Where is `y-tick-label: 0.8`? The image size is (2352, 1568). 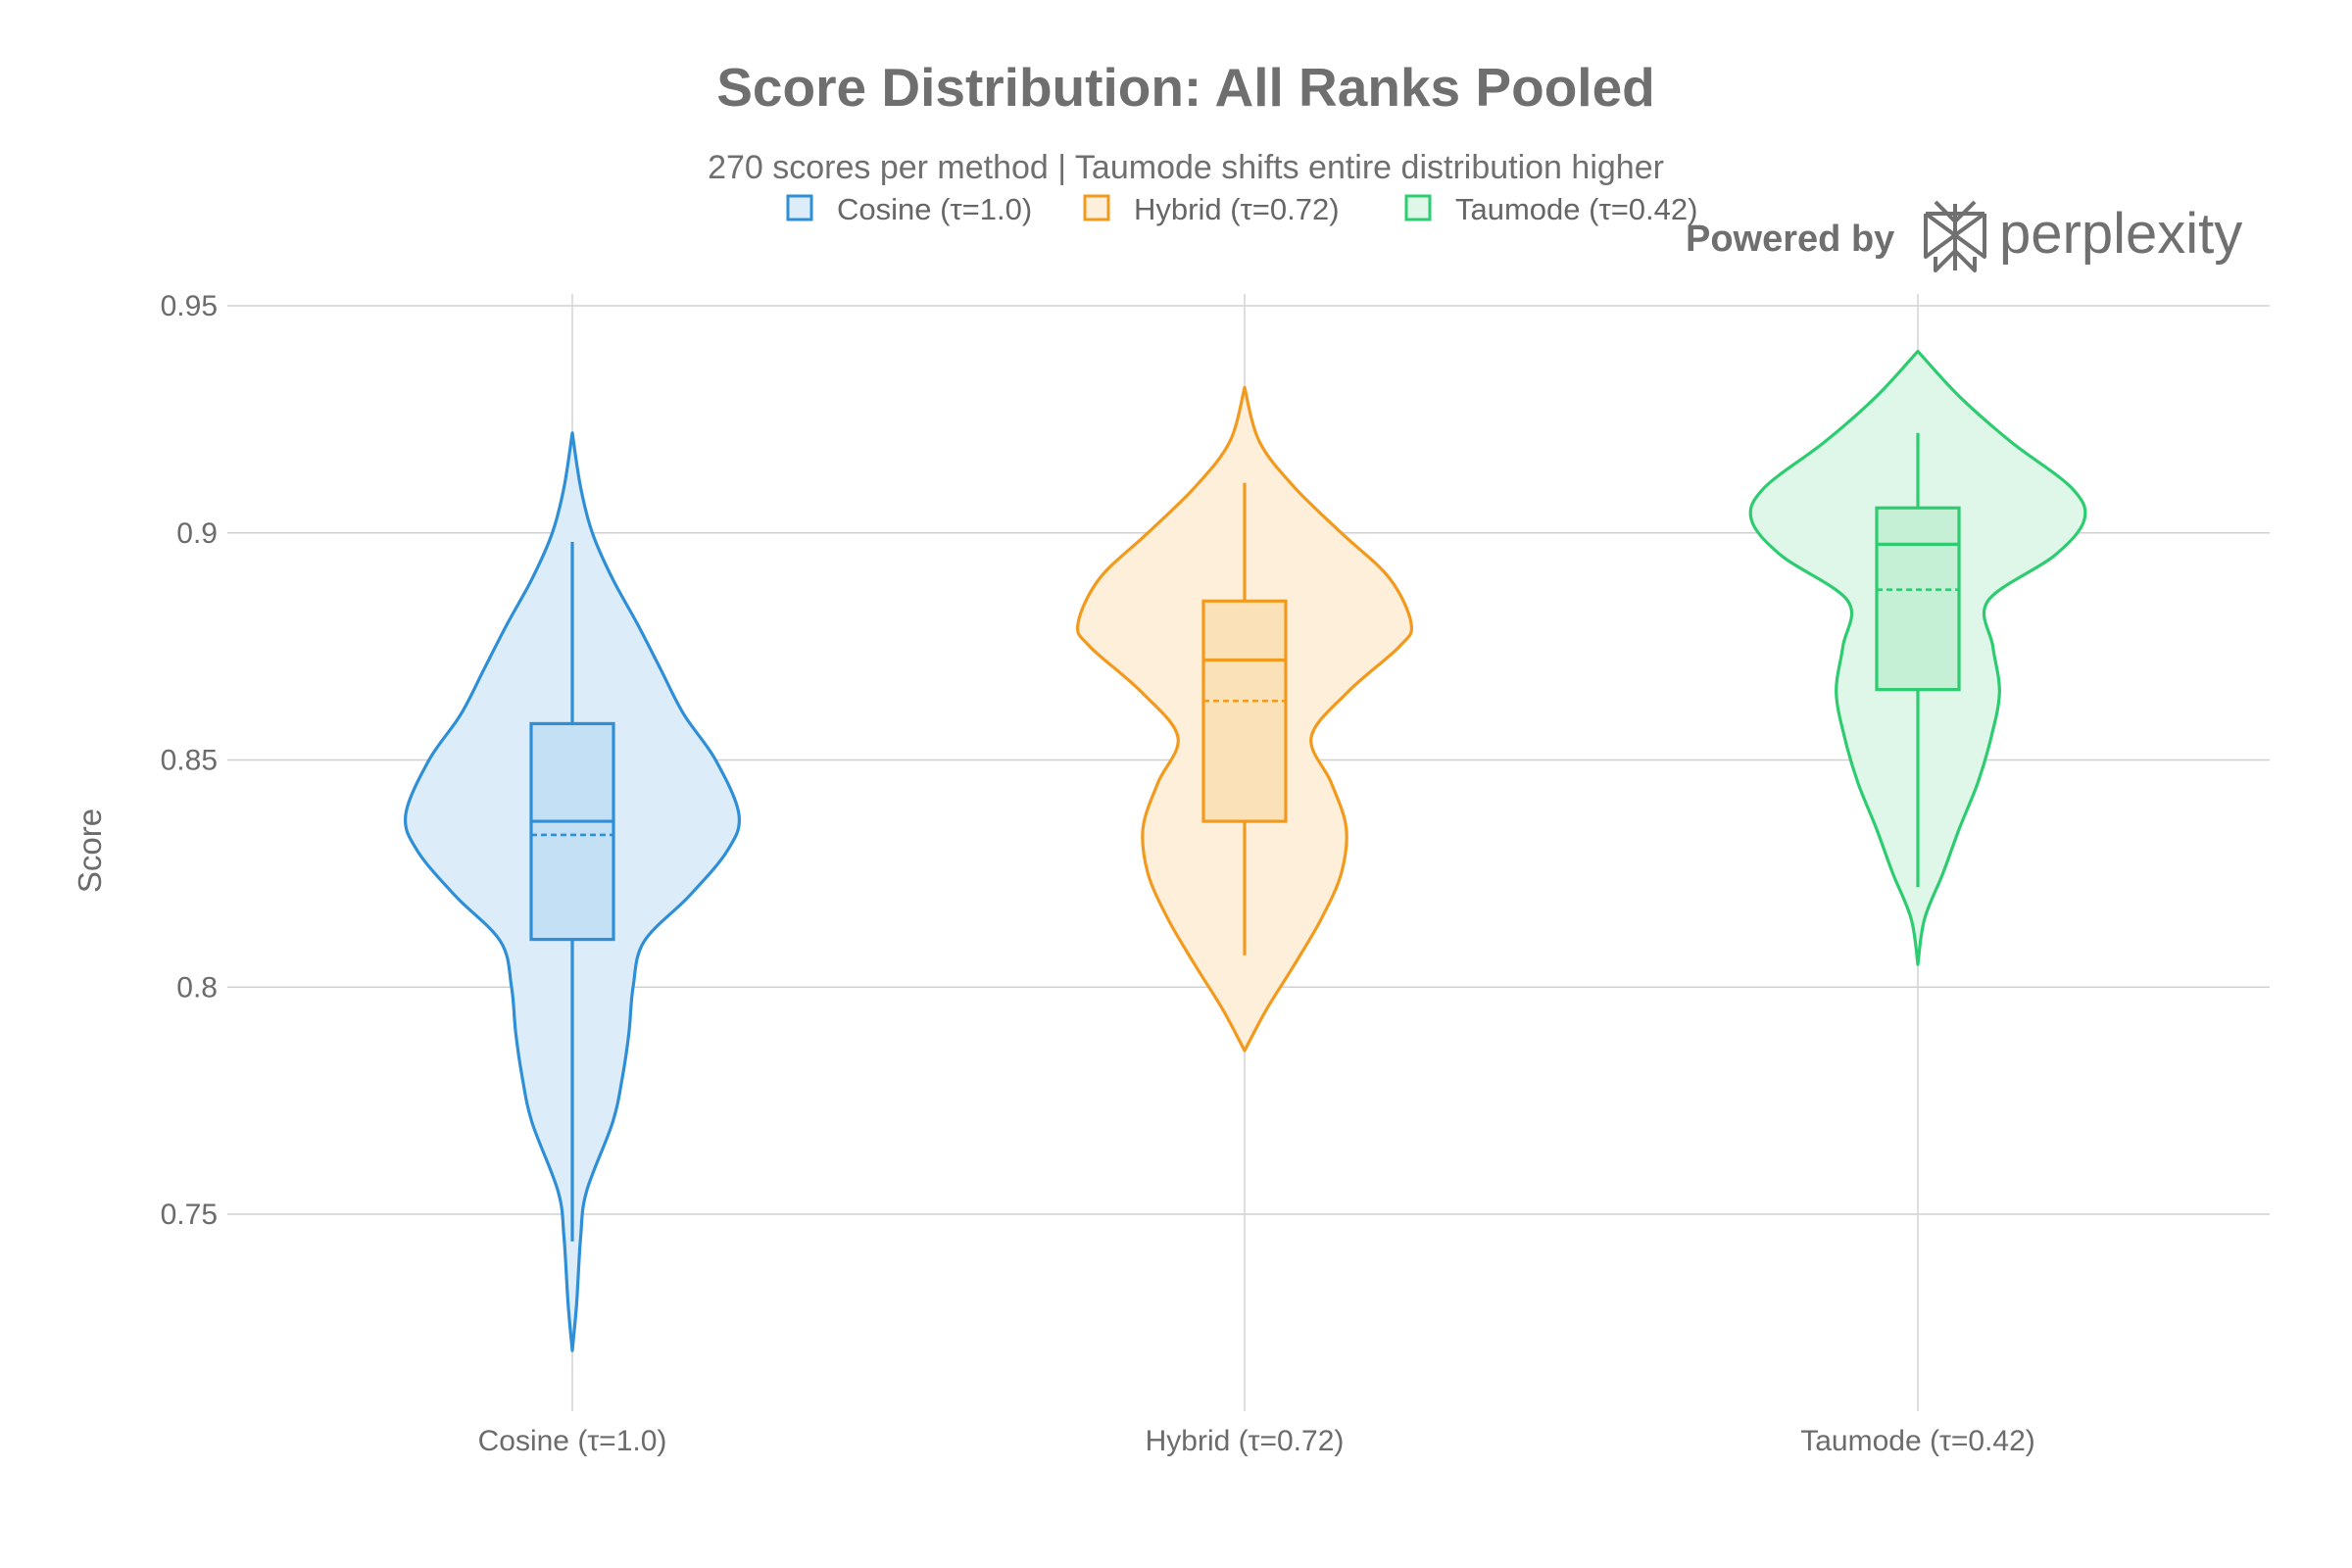 y-tick-label: 0.8 is located at coordinates (197, 988).